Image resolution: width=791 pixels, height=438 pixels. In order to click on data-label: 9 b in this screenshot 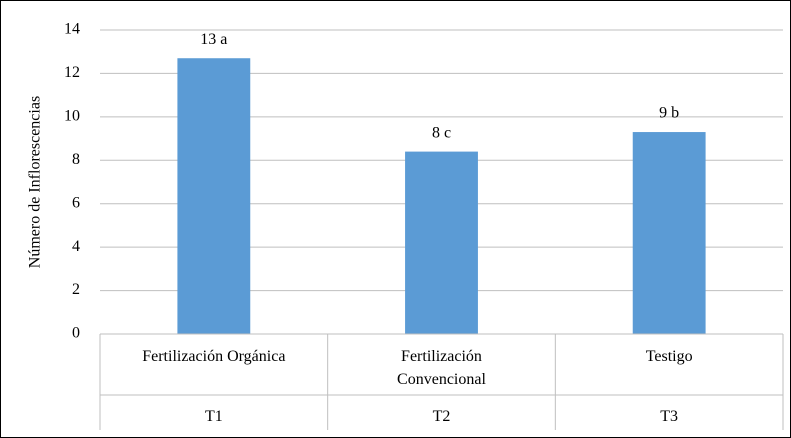, I will do `click(669, 113)`.